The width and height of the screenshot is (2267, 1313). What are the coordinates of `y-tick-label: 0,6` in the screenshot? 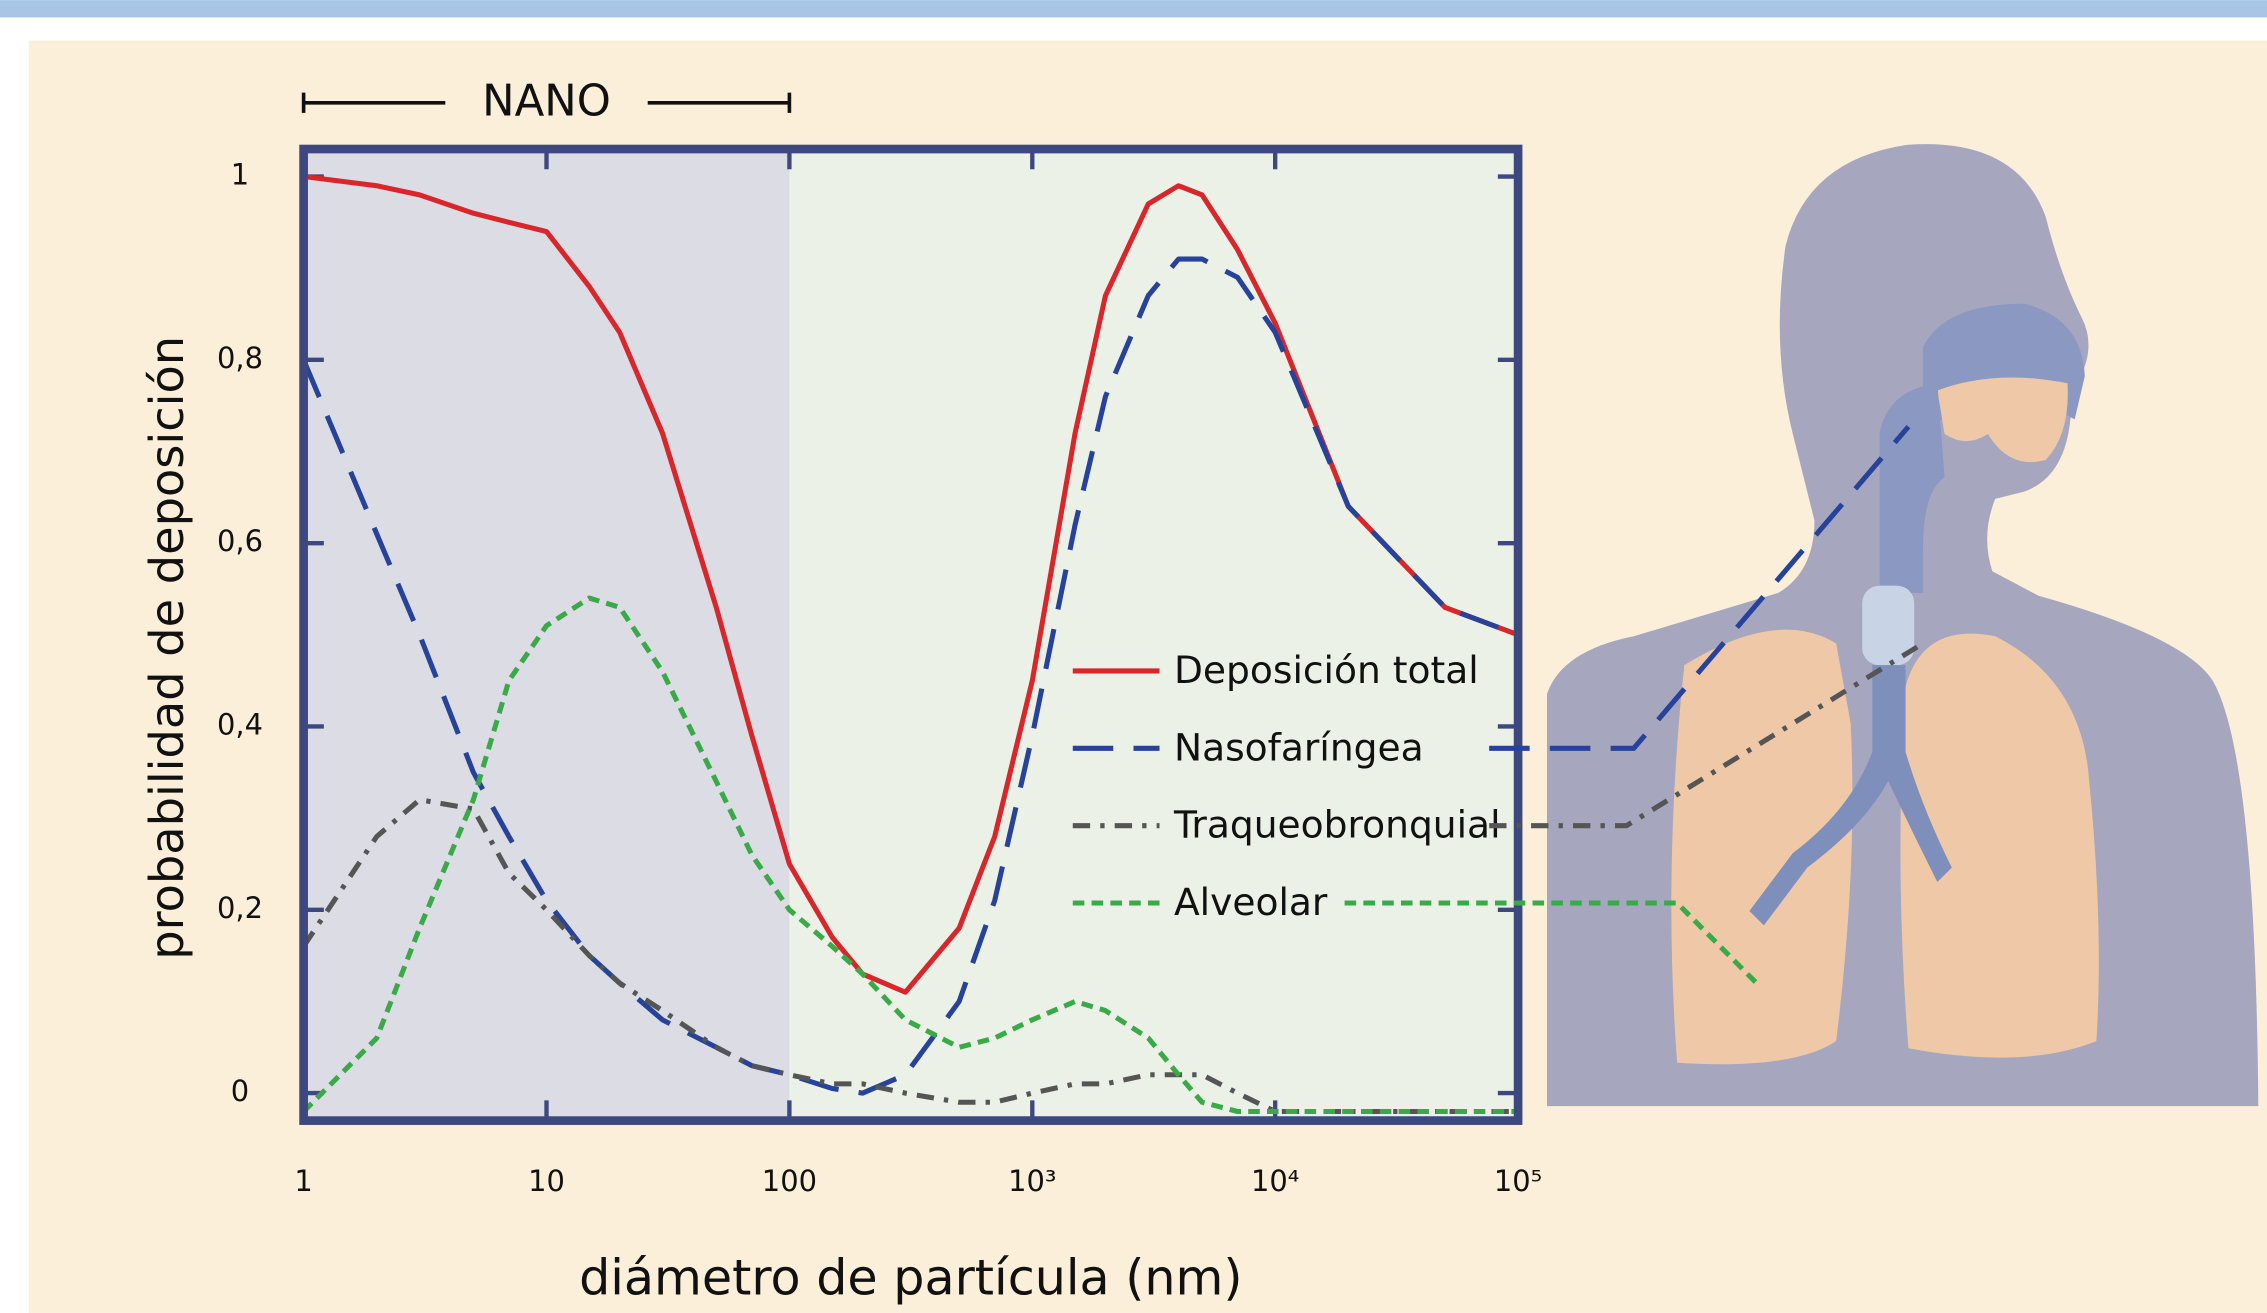 It's located at (240, 541).